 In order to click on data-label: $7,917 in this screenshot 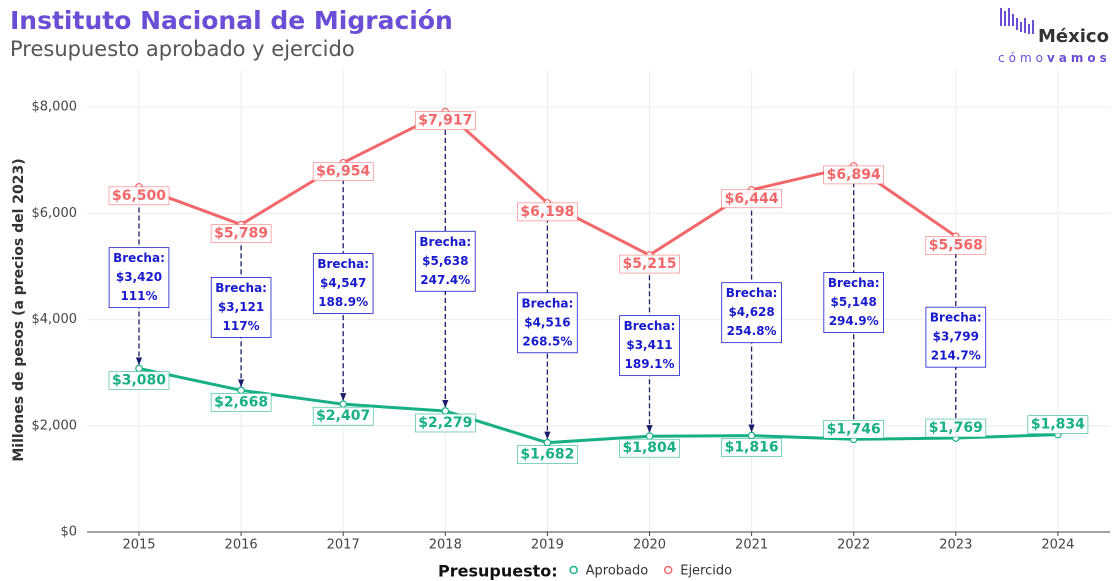, I will do `click(445, 120)`.